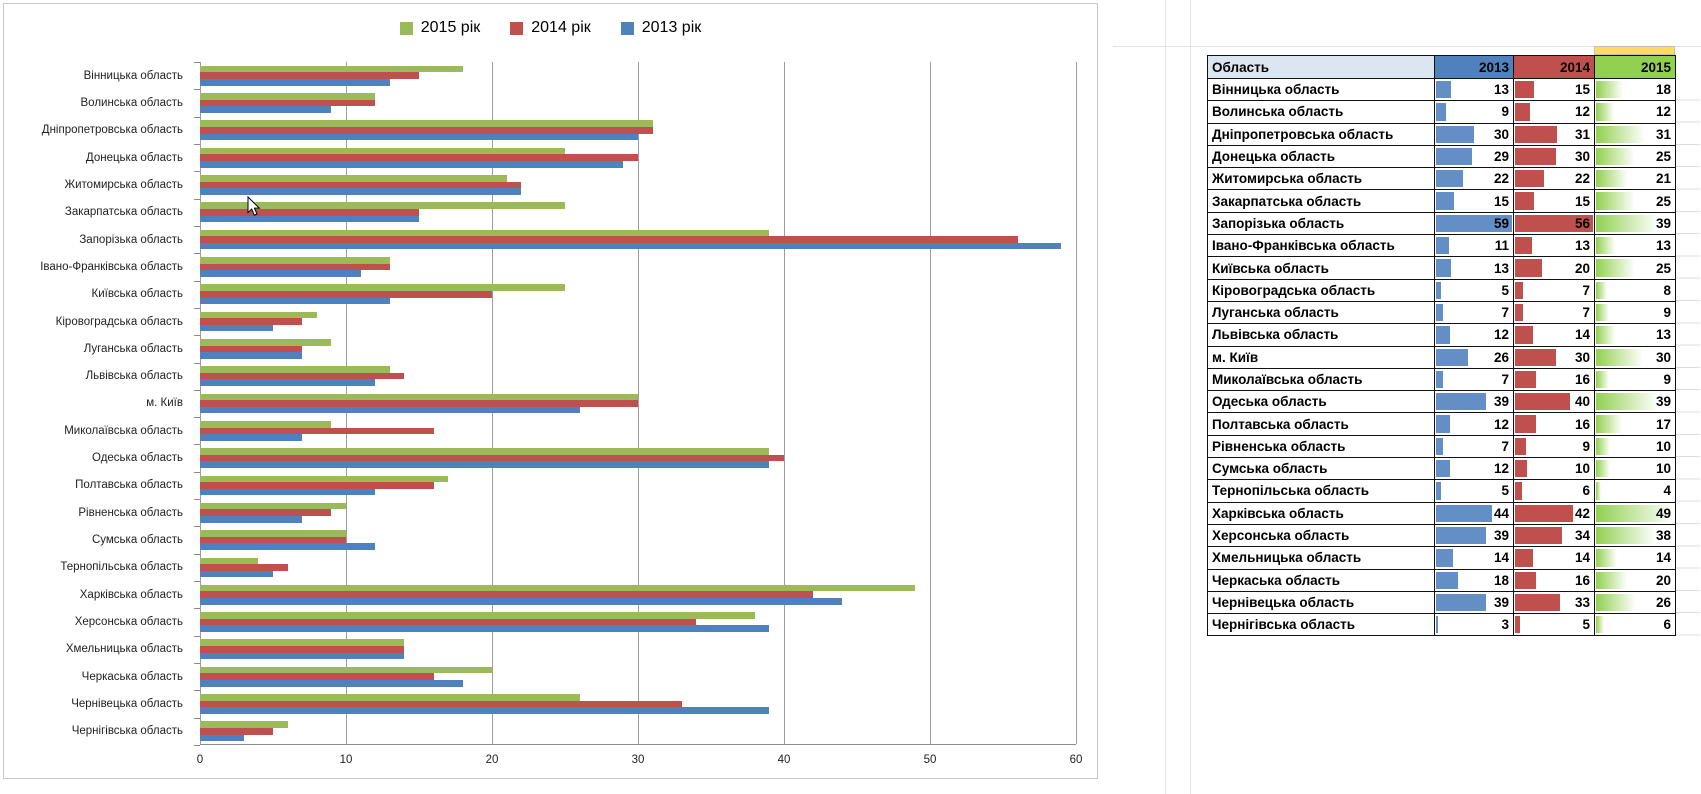 The width and height of the screenshot is (1701, 794). What do you see at coordinates (1321, 90) in the screenshot?
I see `cell-region-name: Вінницька область` at bounding box center [1321, 90].